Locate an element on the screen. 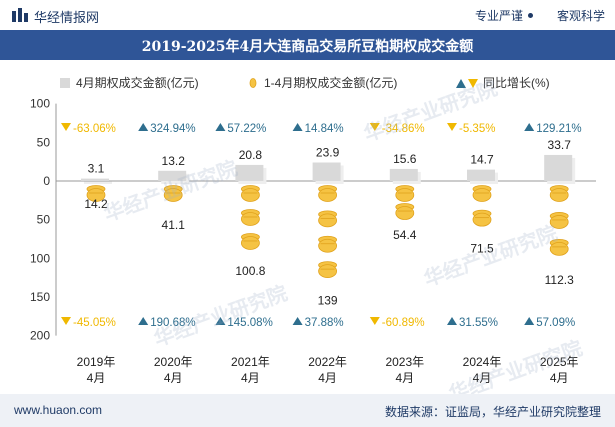 Image resolution: width=615 pixels, height=427 pixels. monthly-value-label: 15.6 is located at coordinates (405, 159).